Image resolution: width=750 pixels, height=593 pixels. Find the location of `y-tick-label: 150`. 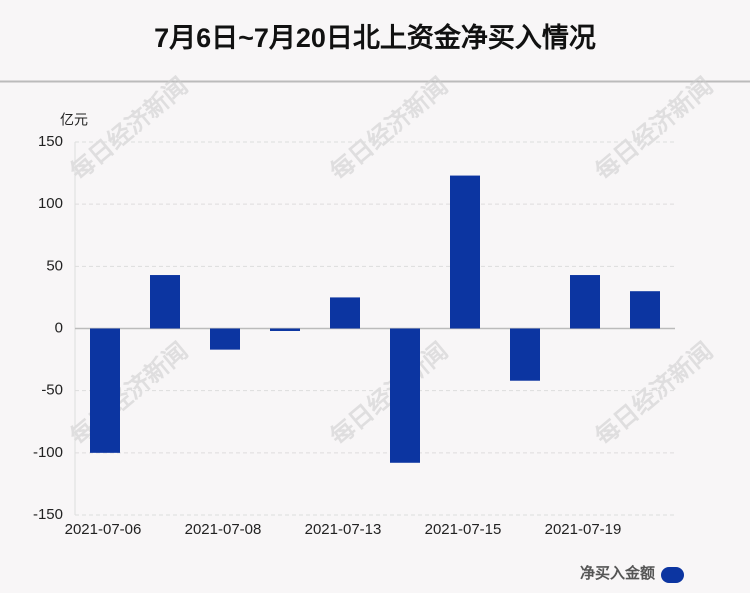

y-tick-label: 150 is located at coordinates (50, 141).